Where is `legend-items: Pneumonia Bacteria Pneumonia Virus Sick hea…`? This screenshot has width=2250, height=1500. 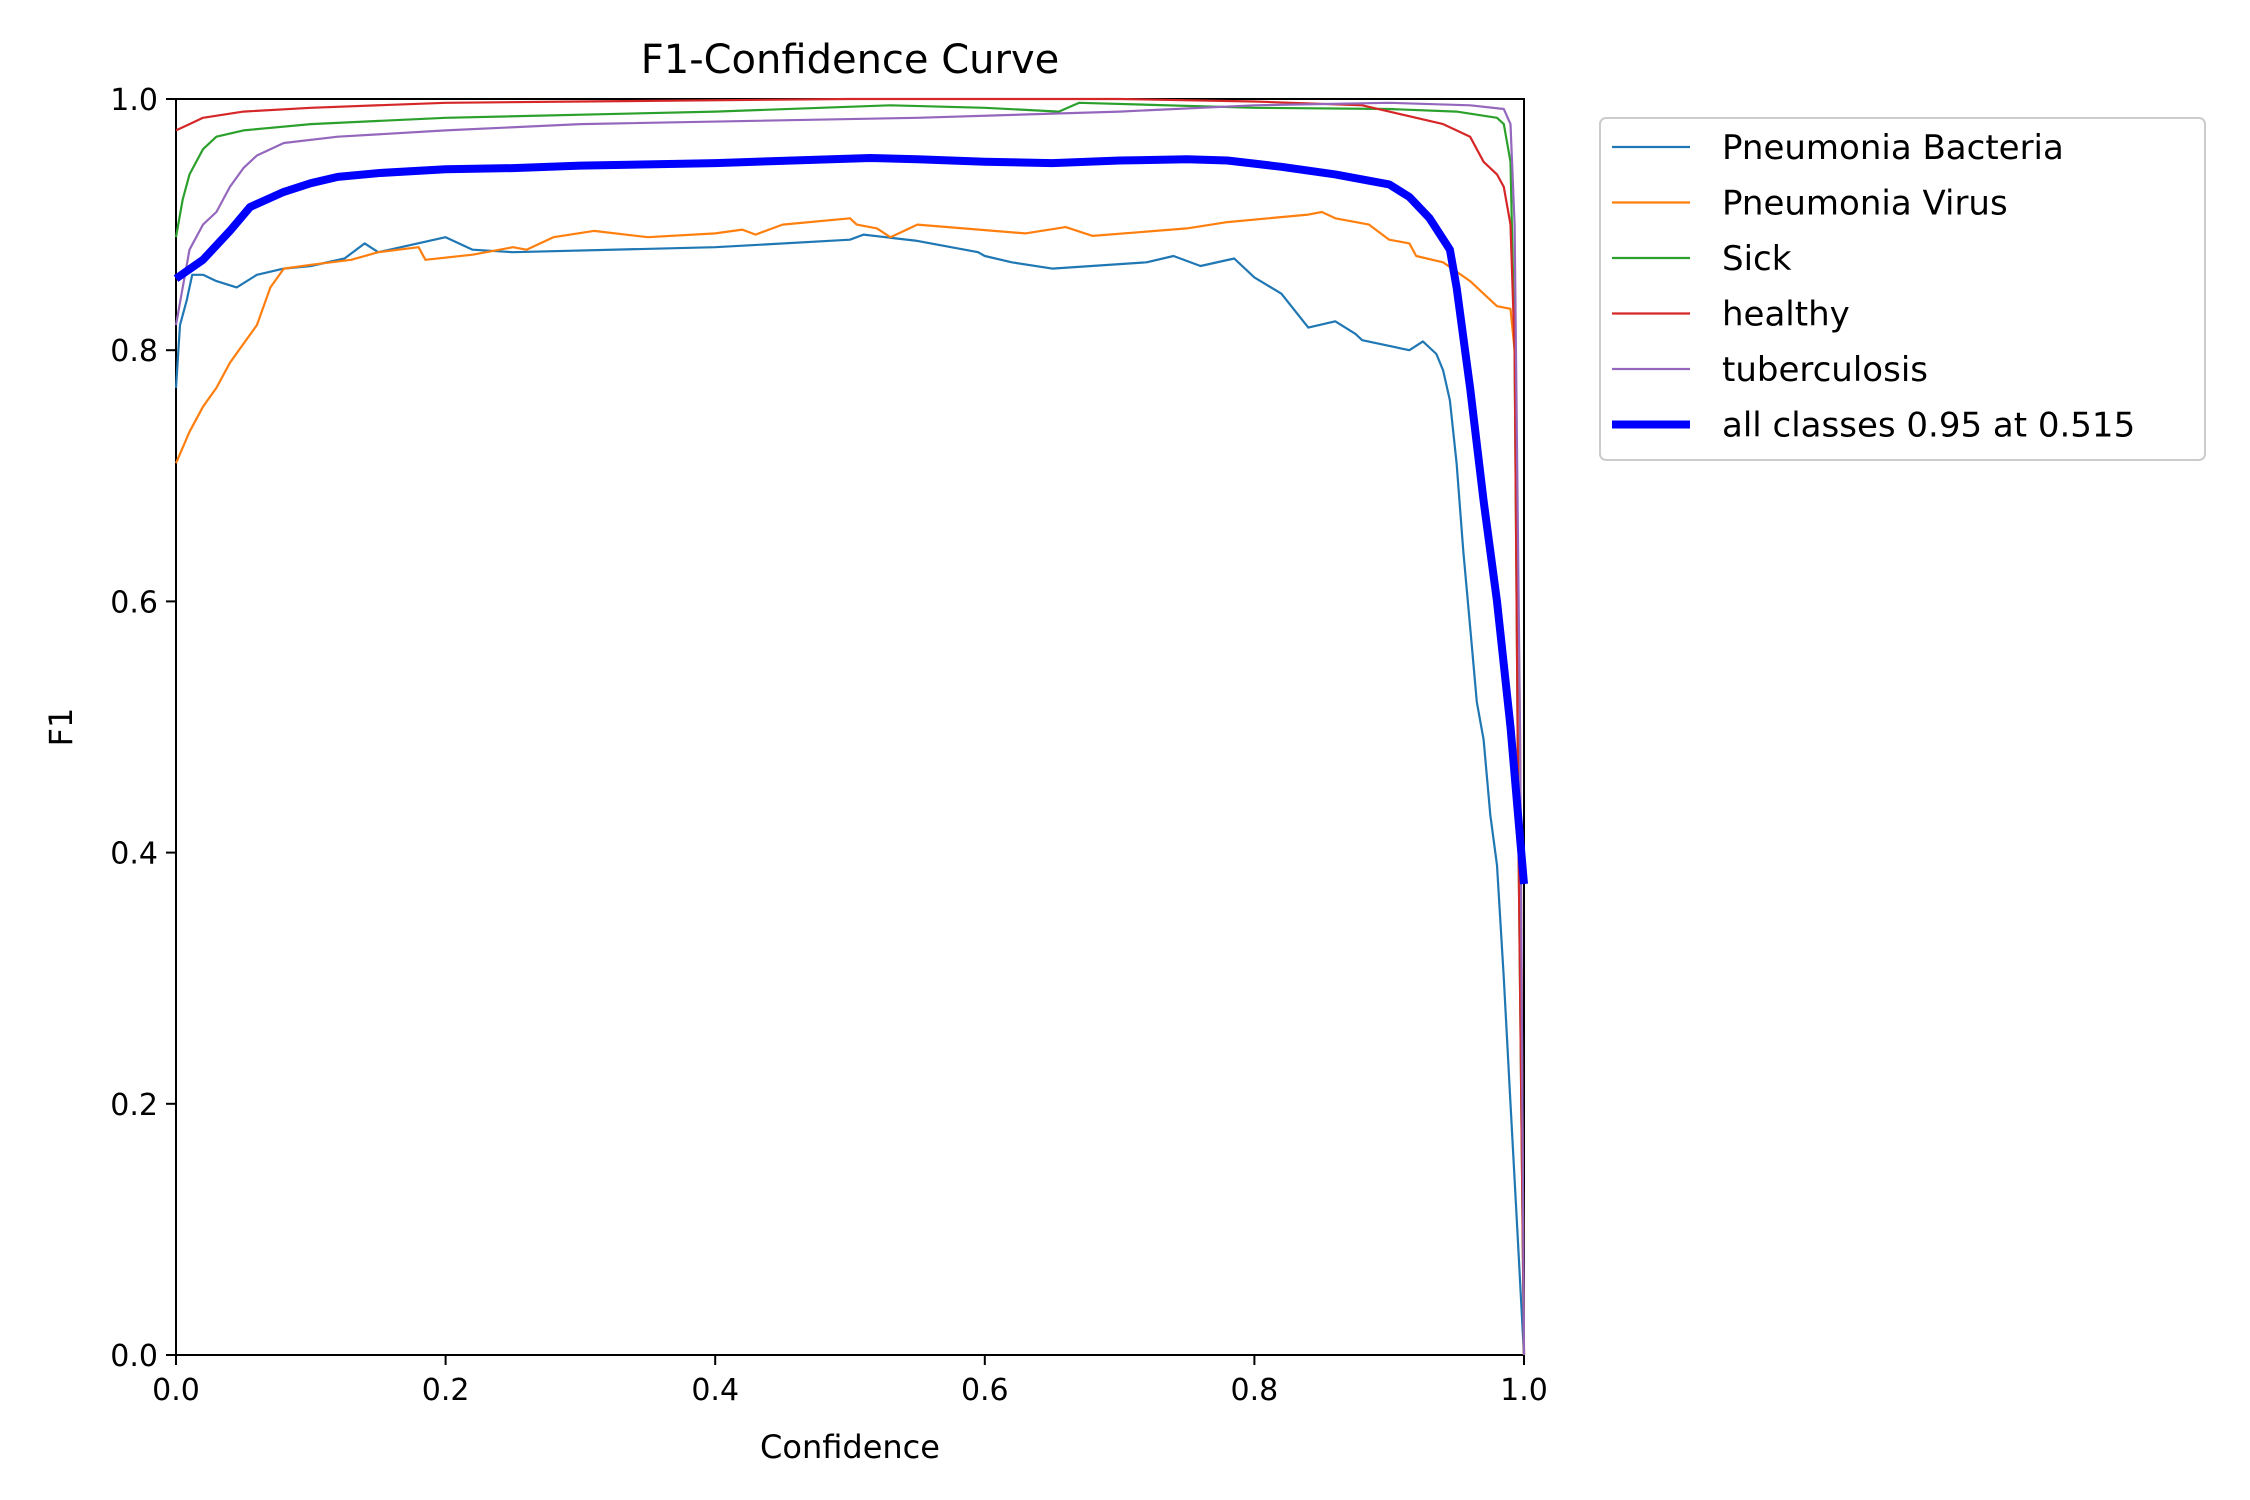 legend-items: Pneumonia Bacteria Pneumonia Virus Sick hea… is located at coordinates (1873, 287).